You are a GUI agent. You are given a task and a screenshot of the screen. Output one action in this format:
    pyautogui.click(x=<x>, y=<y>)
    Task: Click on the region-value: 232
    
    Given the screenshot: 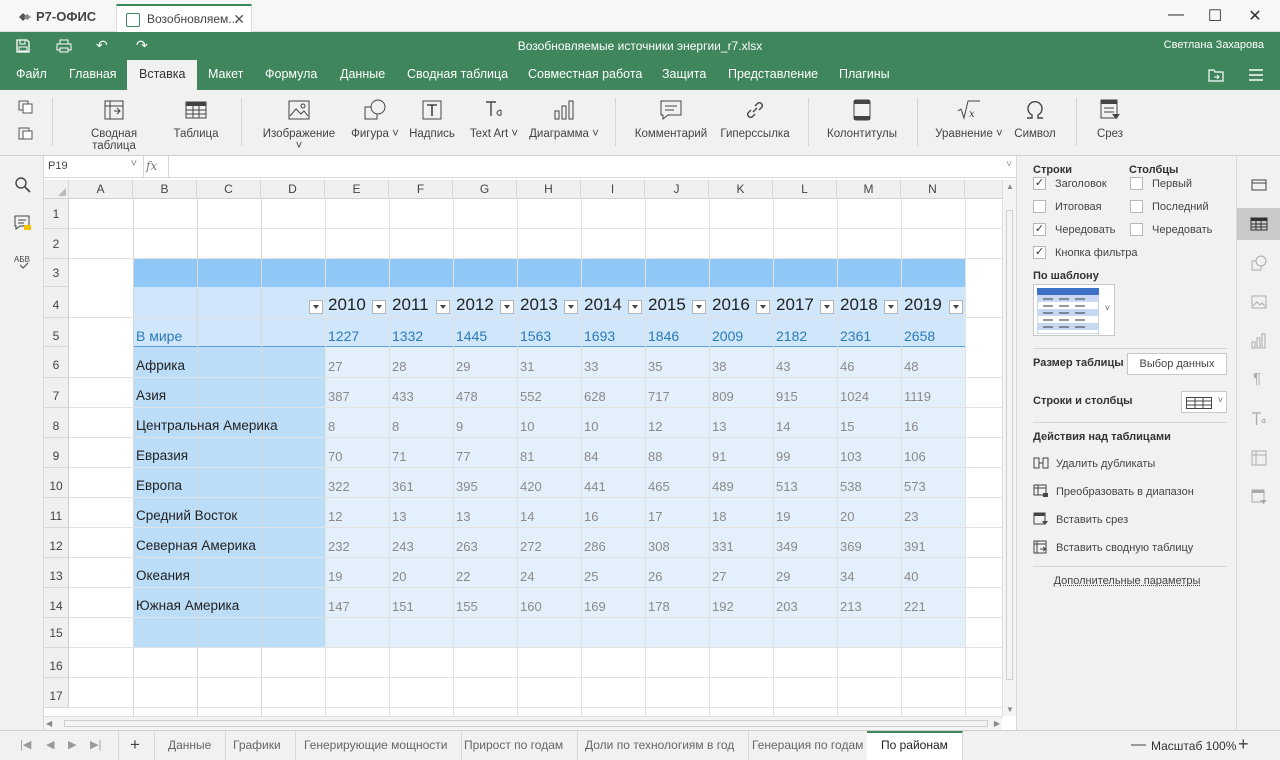 What is the action you would take?
    pyautogui.click(x=339, y=546)
    